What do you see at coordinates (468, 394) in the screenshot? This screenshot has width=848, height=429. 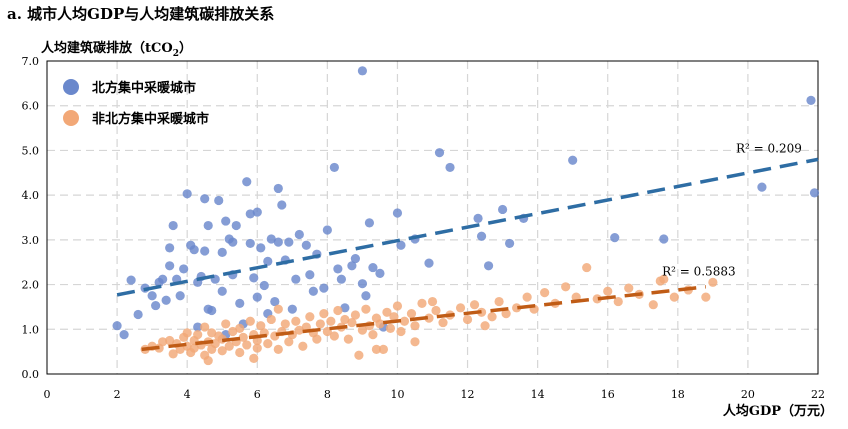 I see `x-tick-label: 12` at bounding box center [468, 394].